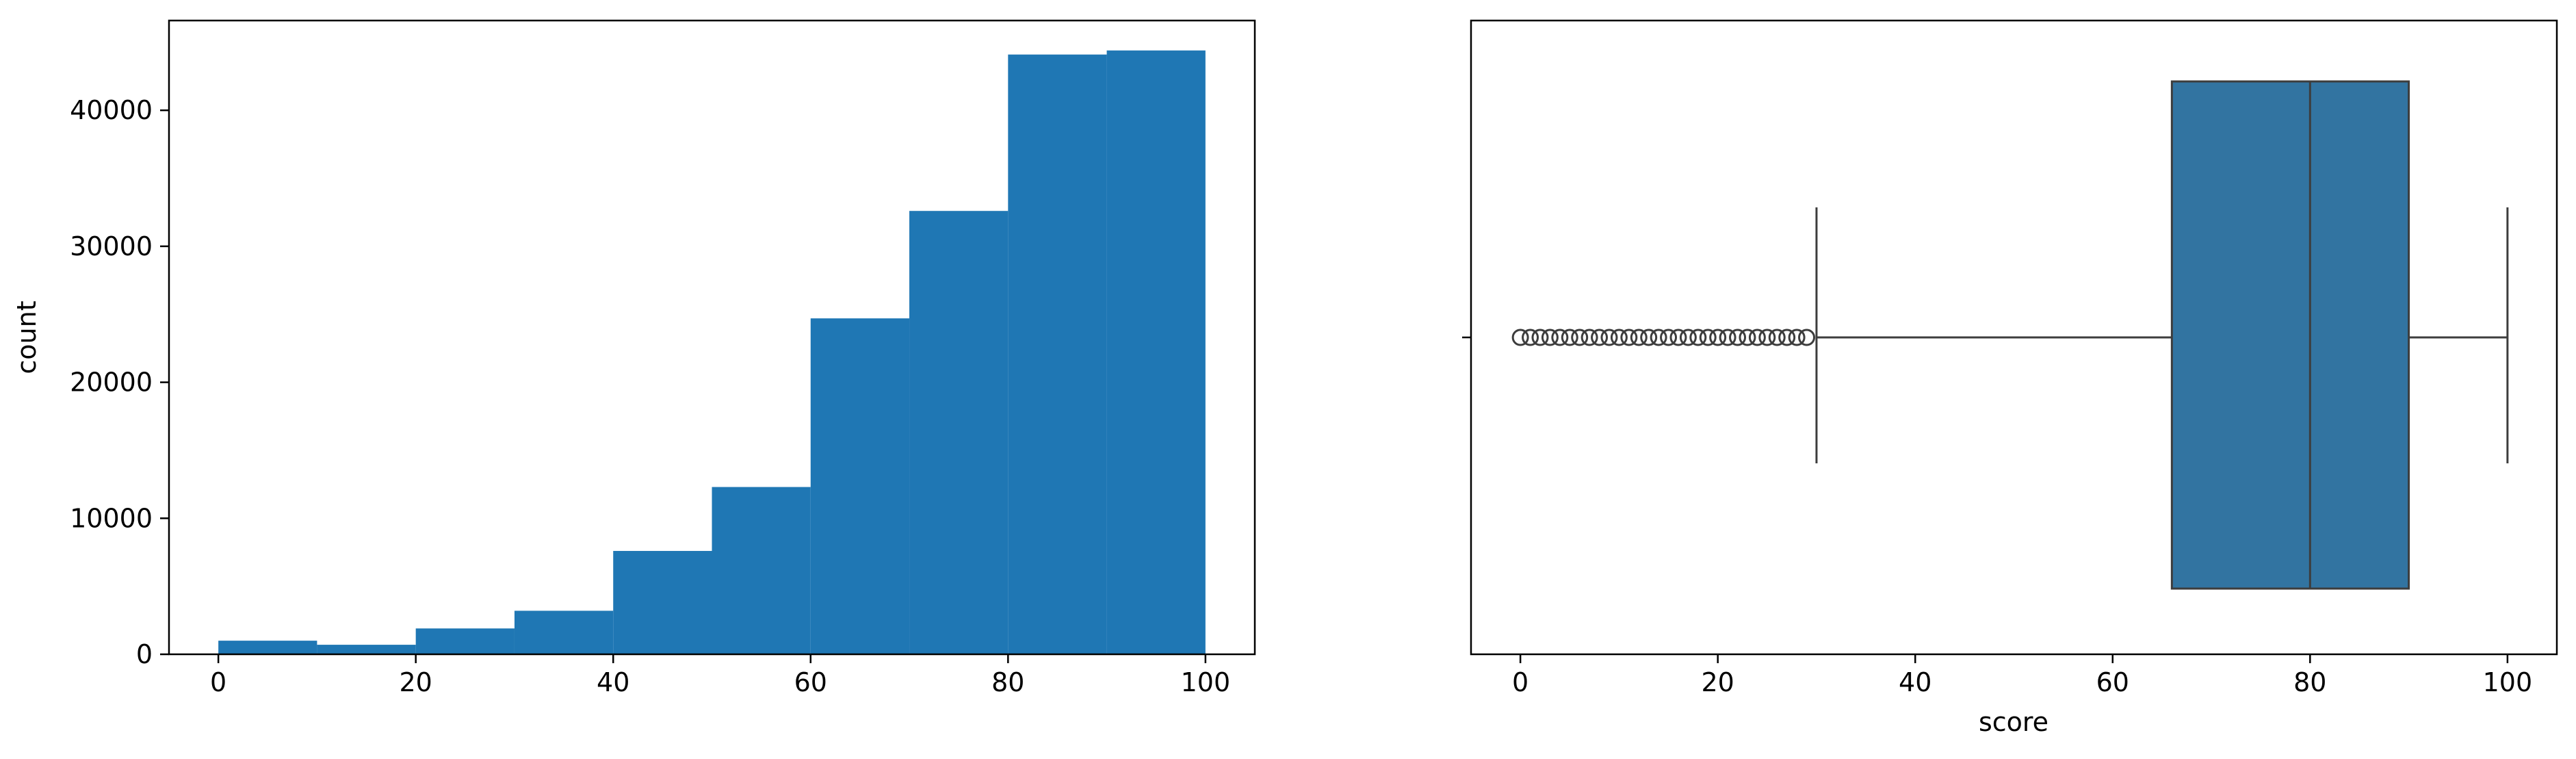 This screenshot has height=759, width=2576. I want to click on histogram-x-tick-label: 100, so click(1206, 682).